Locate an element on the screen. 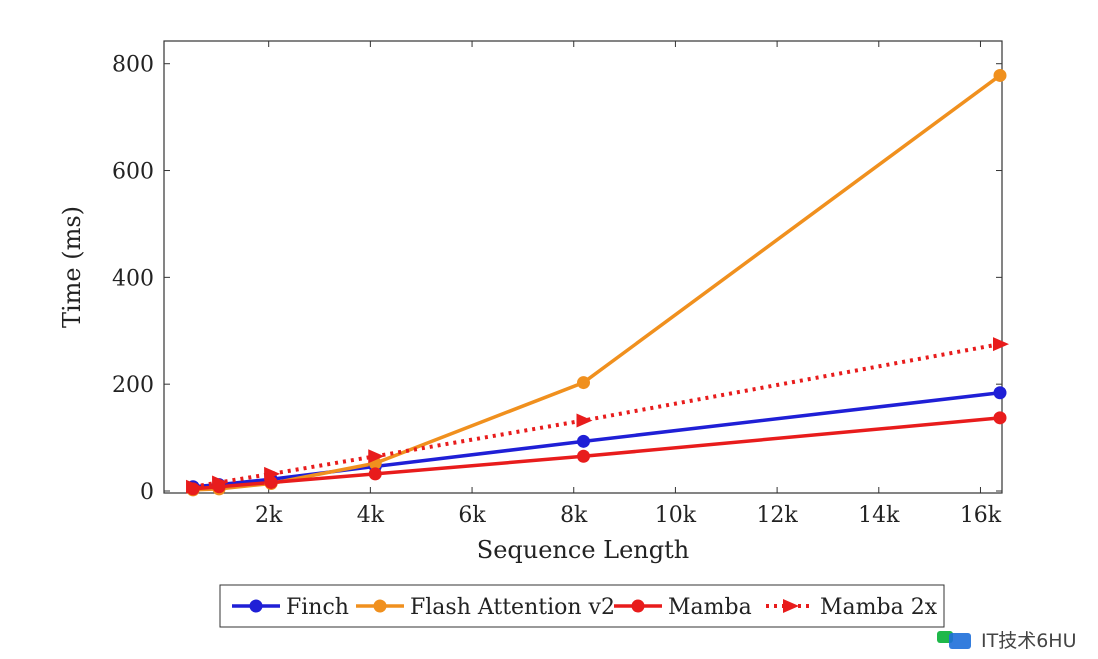  x-axis-label: Sequence Length is located at coordinates (583, 550).